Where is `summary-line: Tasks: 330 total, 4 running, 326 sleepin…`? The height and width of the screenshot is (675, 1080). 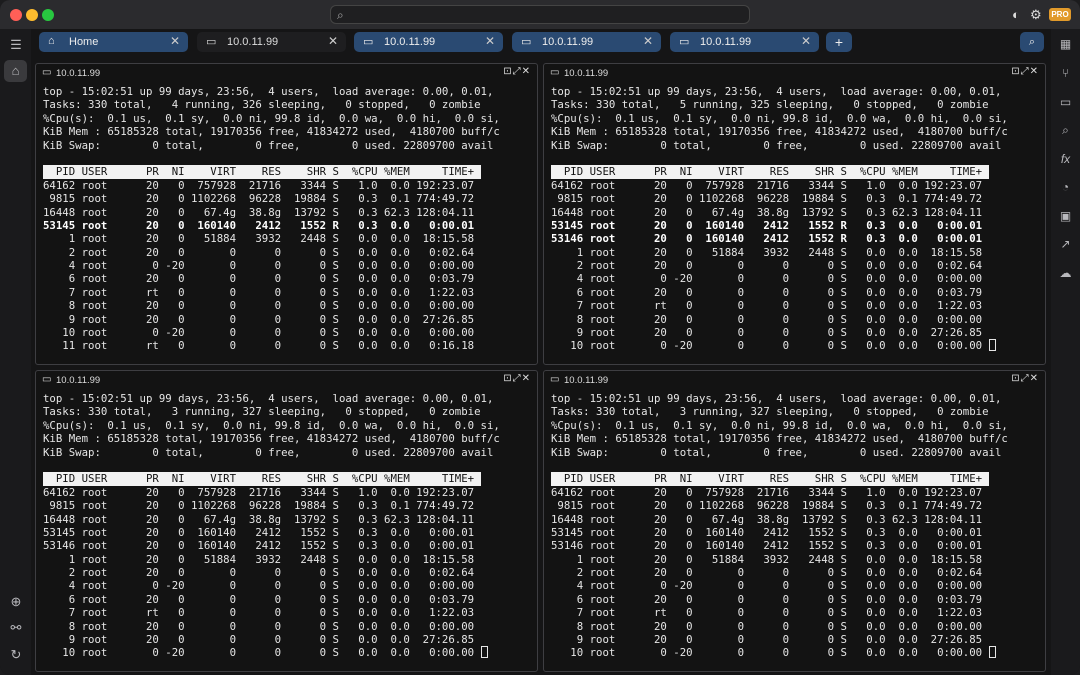 summary-line: Tasks: 330 total, 4 running, 326 sleepin… is located at coordinates (262, 105).